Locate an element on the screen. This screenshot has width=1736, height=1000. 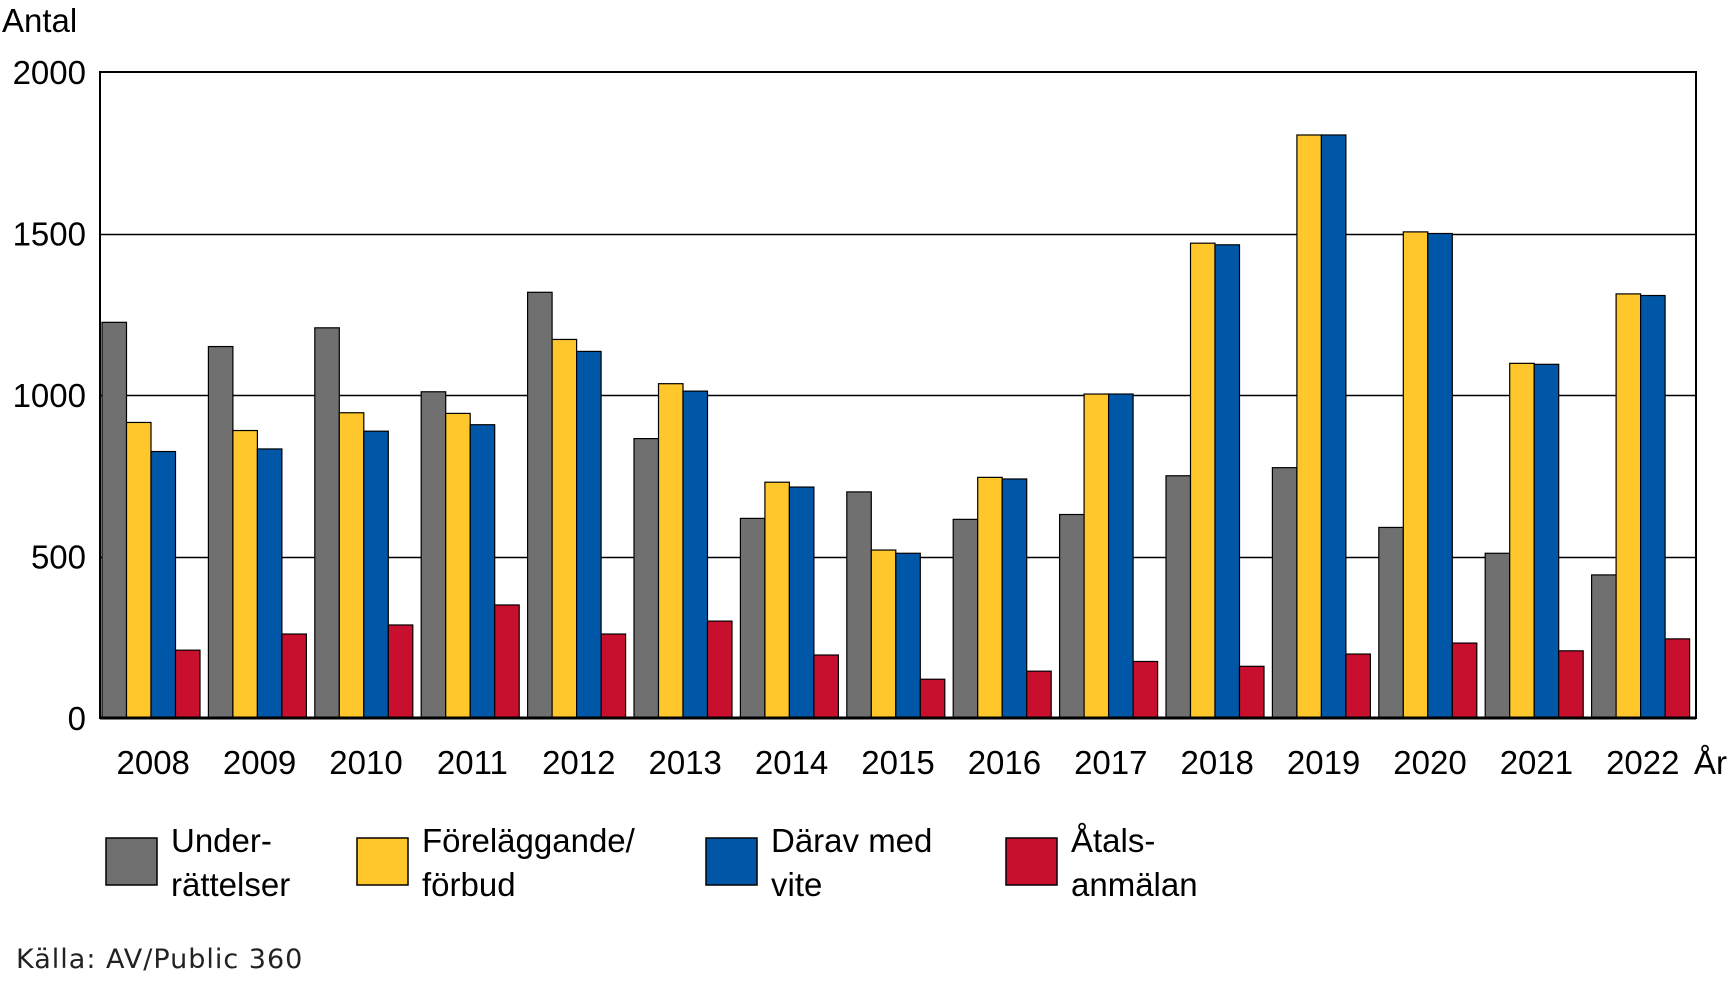
x-tick-label: 2011 is located at coordinates (472, 762).